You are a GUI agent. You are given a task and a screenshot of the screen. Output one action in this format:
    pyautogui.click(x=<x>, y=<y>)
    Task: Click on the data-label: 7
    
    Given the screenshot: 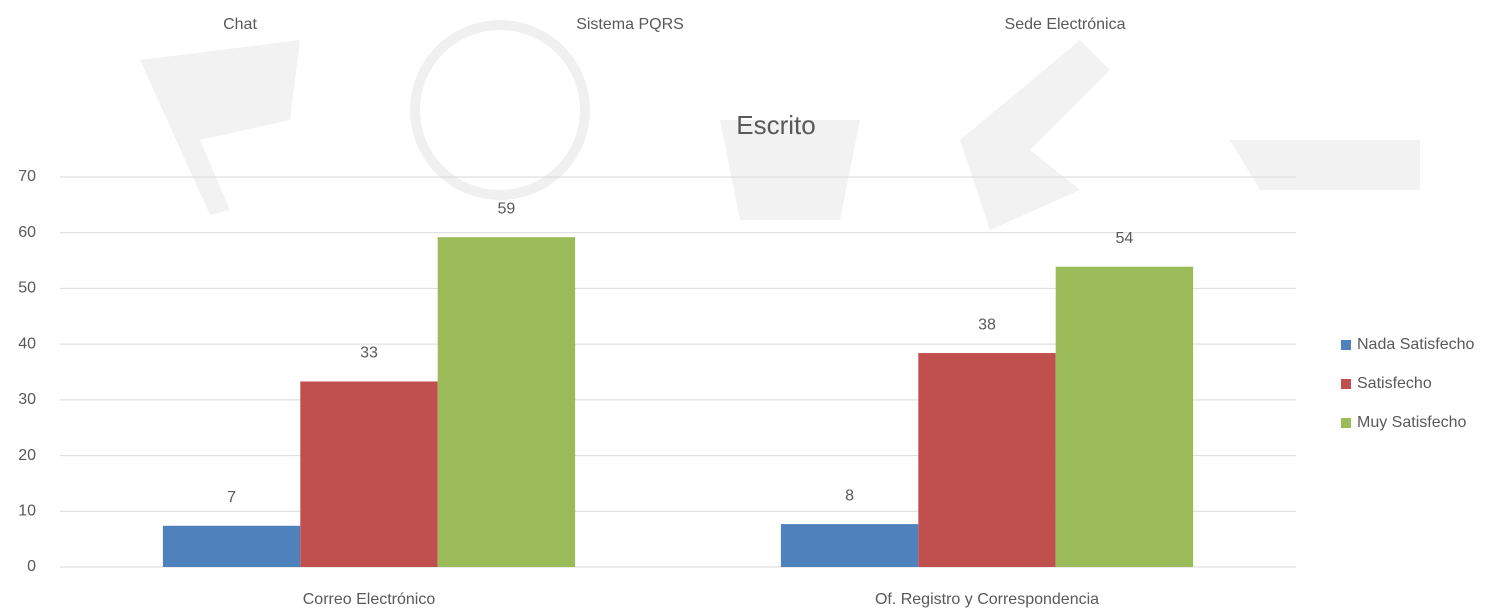 What is the action you would take?
    pyautogui.click(x=231, y=497)
    